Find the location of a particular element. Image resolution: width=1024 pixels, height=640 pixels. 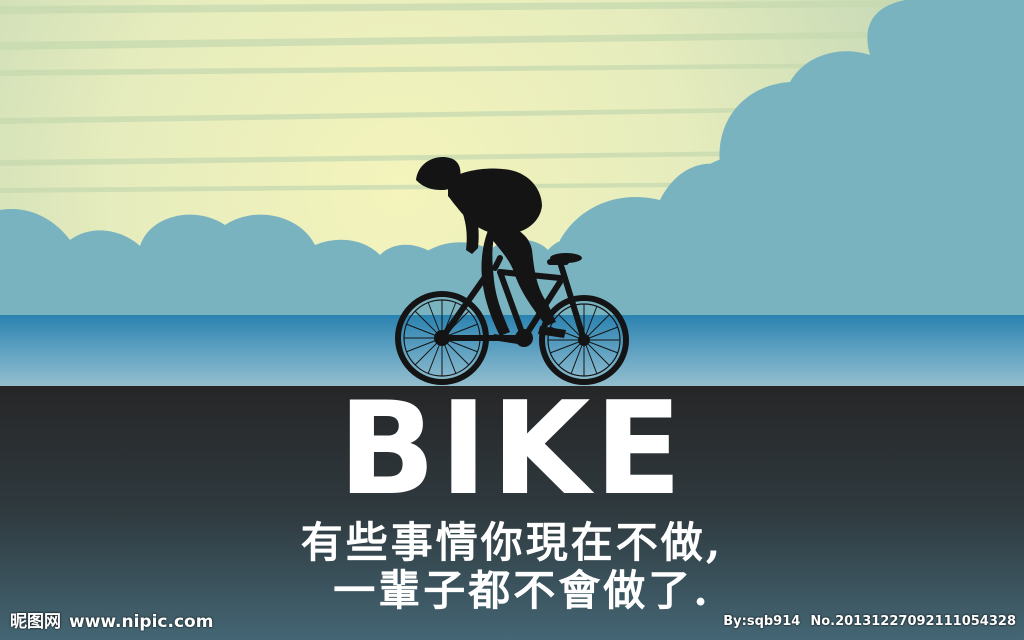

watermark-left: 昵图网 www.nipic.com is located at coordinates (111, 622).